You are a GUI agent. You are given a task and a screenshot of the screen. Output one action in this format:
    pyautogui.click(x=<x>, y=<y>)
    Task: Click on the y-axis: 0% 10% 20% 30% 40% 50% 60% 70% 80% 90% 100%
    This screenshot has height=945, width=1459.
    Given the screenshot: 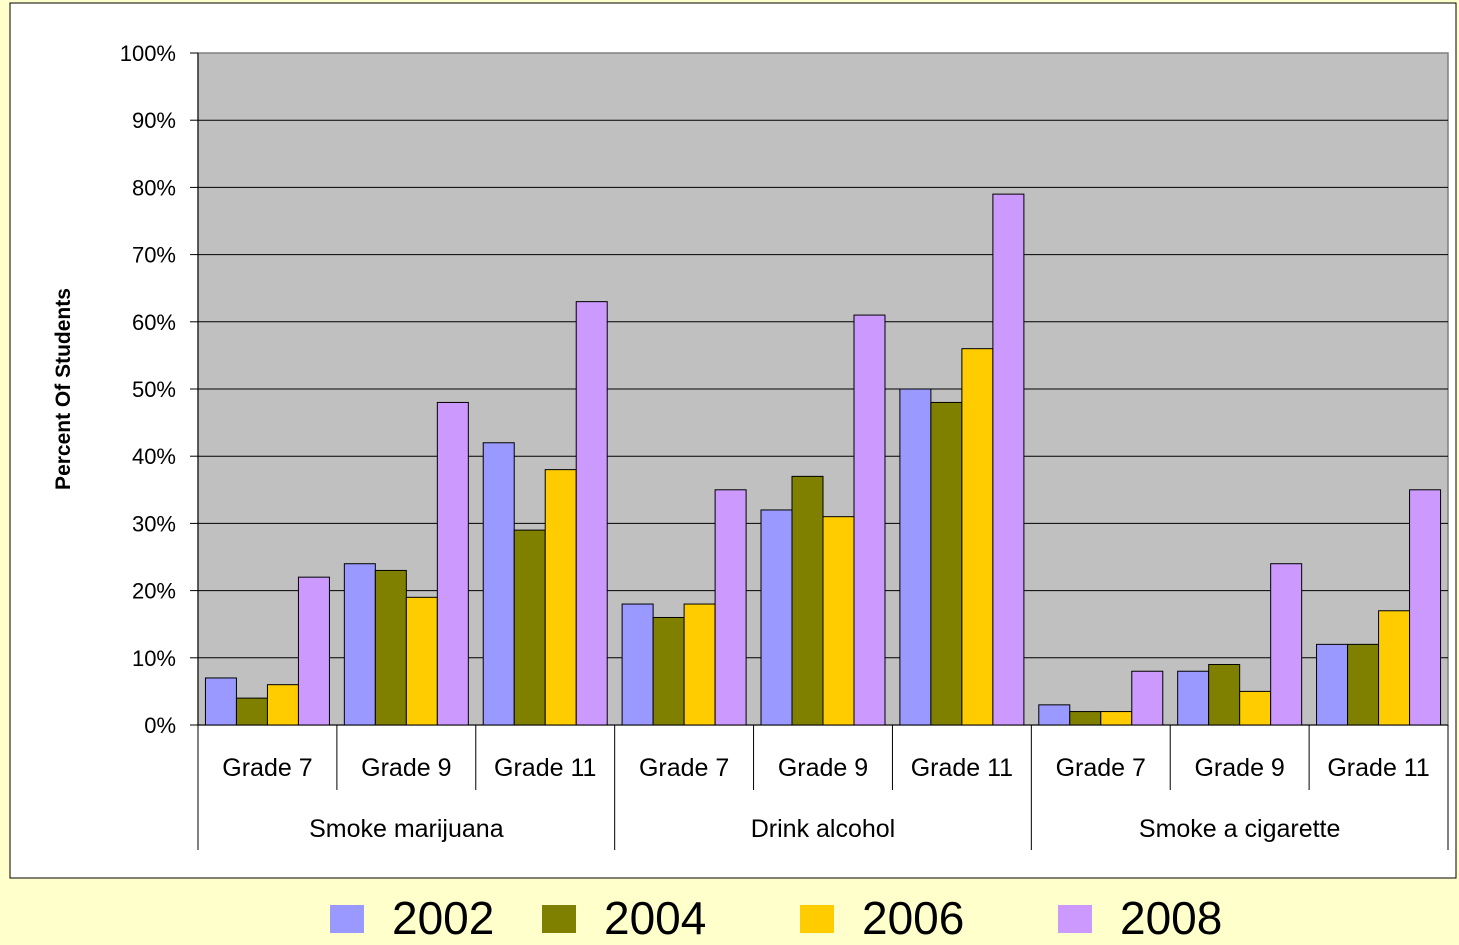 What is the action you would take?
    pyautogui.click(x=159, y=389)
    